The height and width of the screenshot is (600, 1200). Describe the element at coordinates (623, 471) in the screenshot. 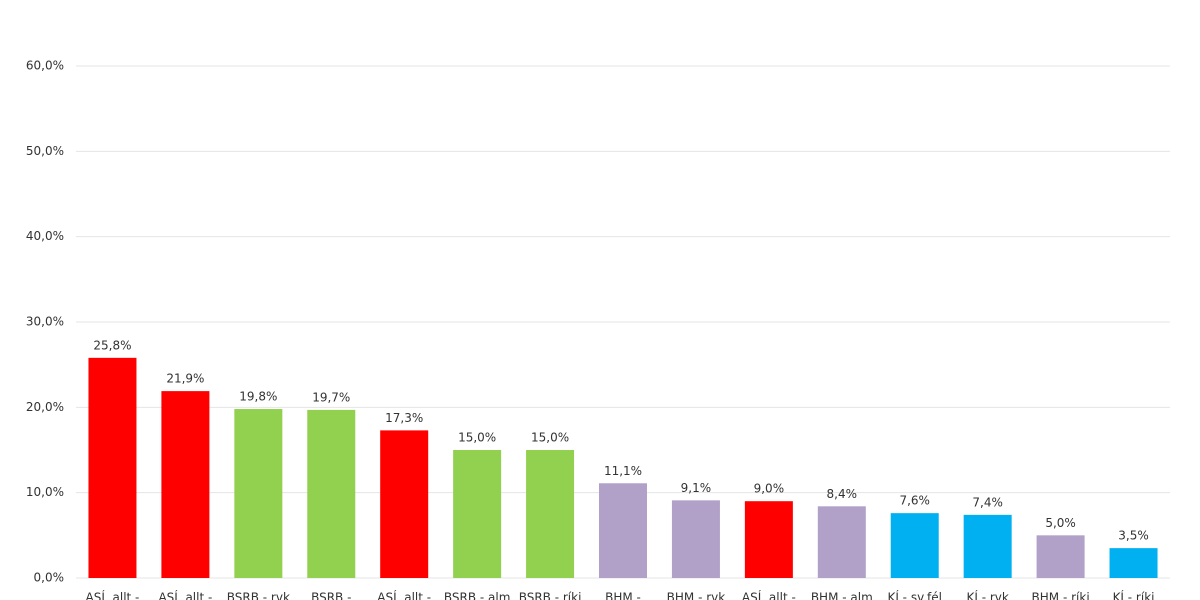

I see `value-label: 11,1%` at that location.